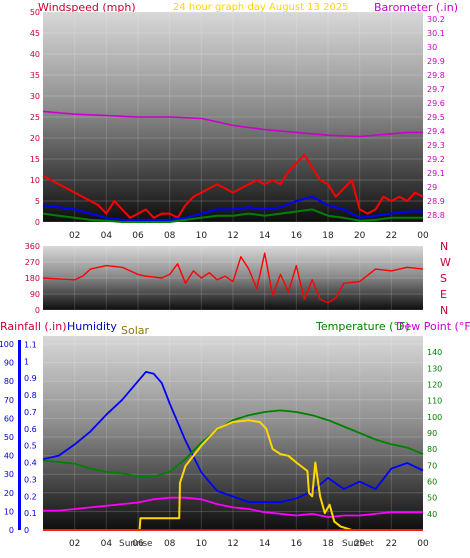 This screenshot has height=558, width=470. I want to click on chart-title: 24 hour graph day August 13 2025, so click(261, 7).